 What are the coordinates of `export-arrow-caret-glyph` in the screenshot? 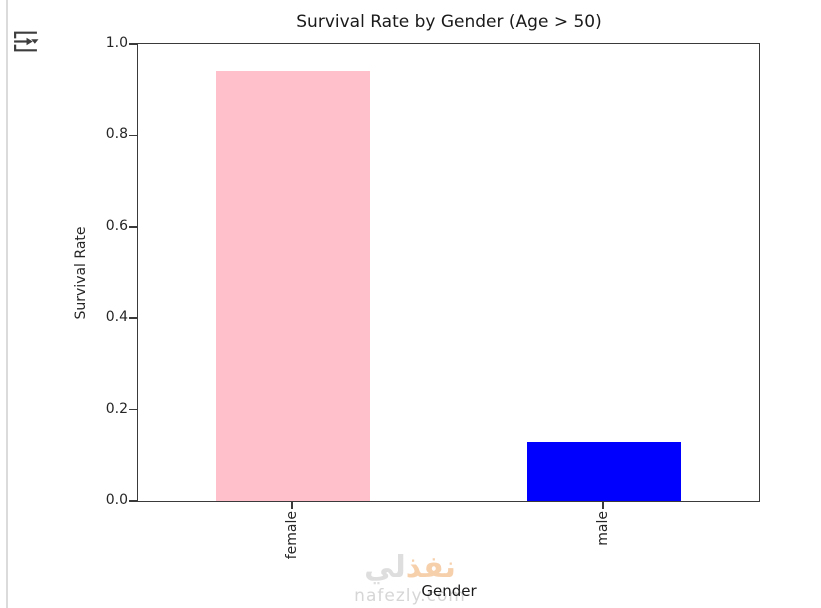 It's located at (26, 41).